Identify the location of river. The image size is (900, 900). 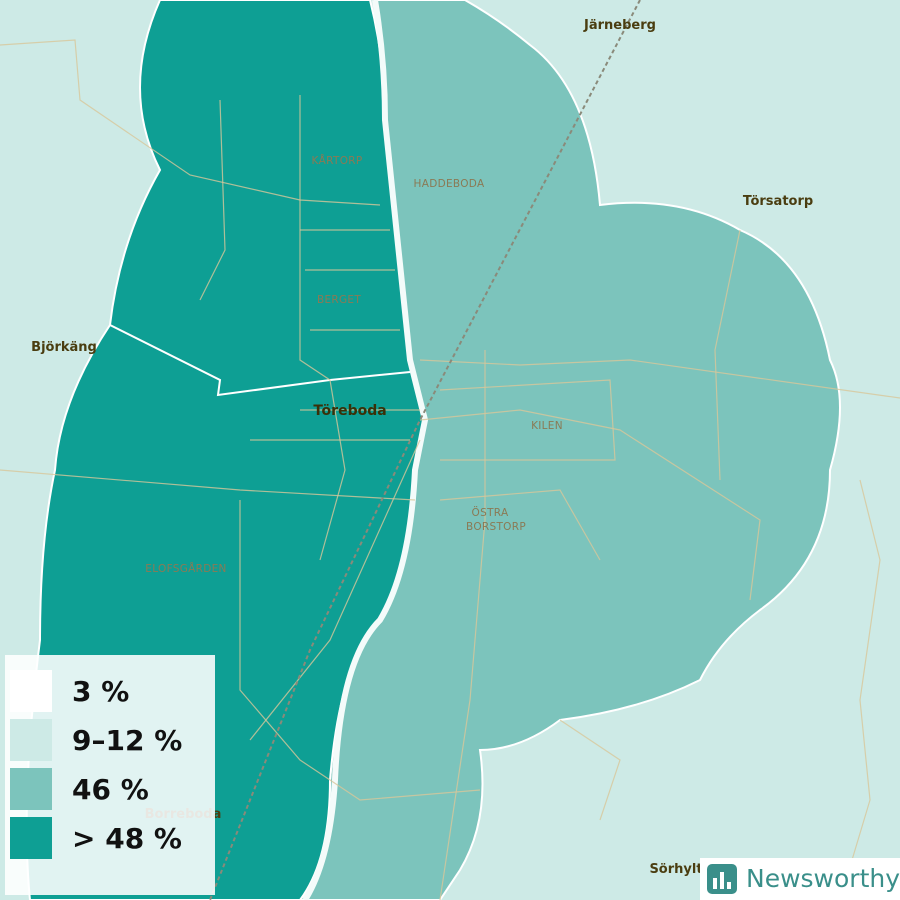
(365, 450).